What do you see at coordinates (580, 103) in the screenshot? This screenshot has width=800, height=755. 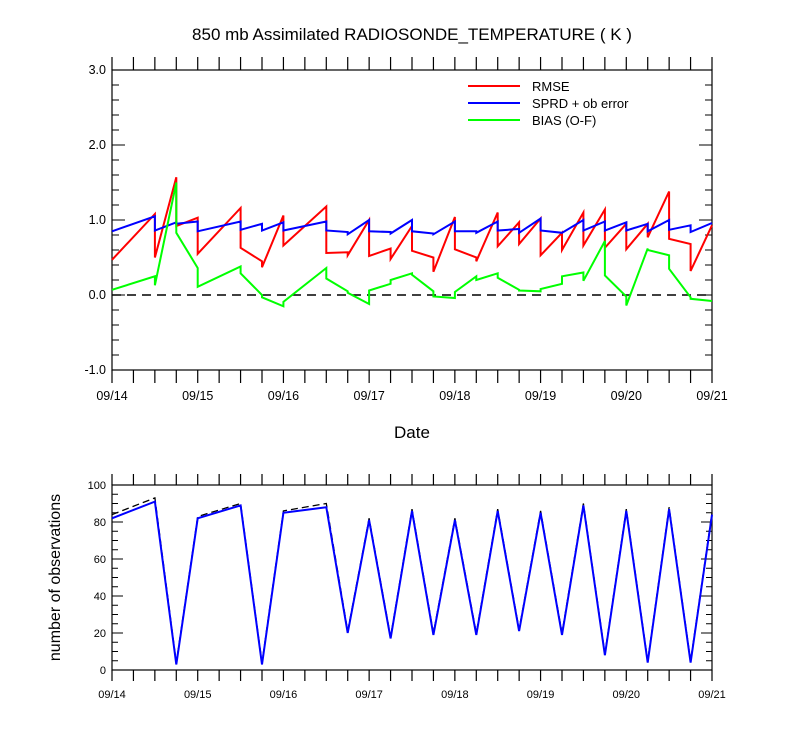 I see `legend-label: SPRD + ob error` at bounding box center [580, 103].